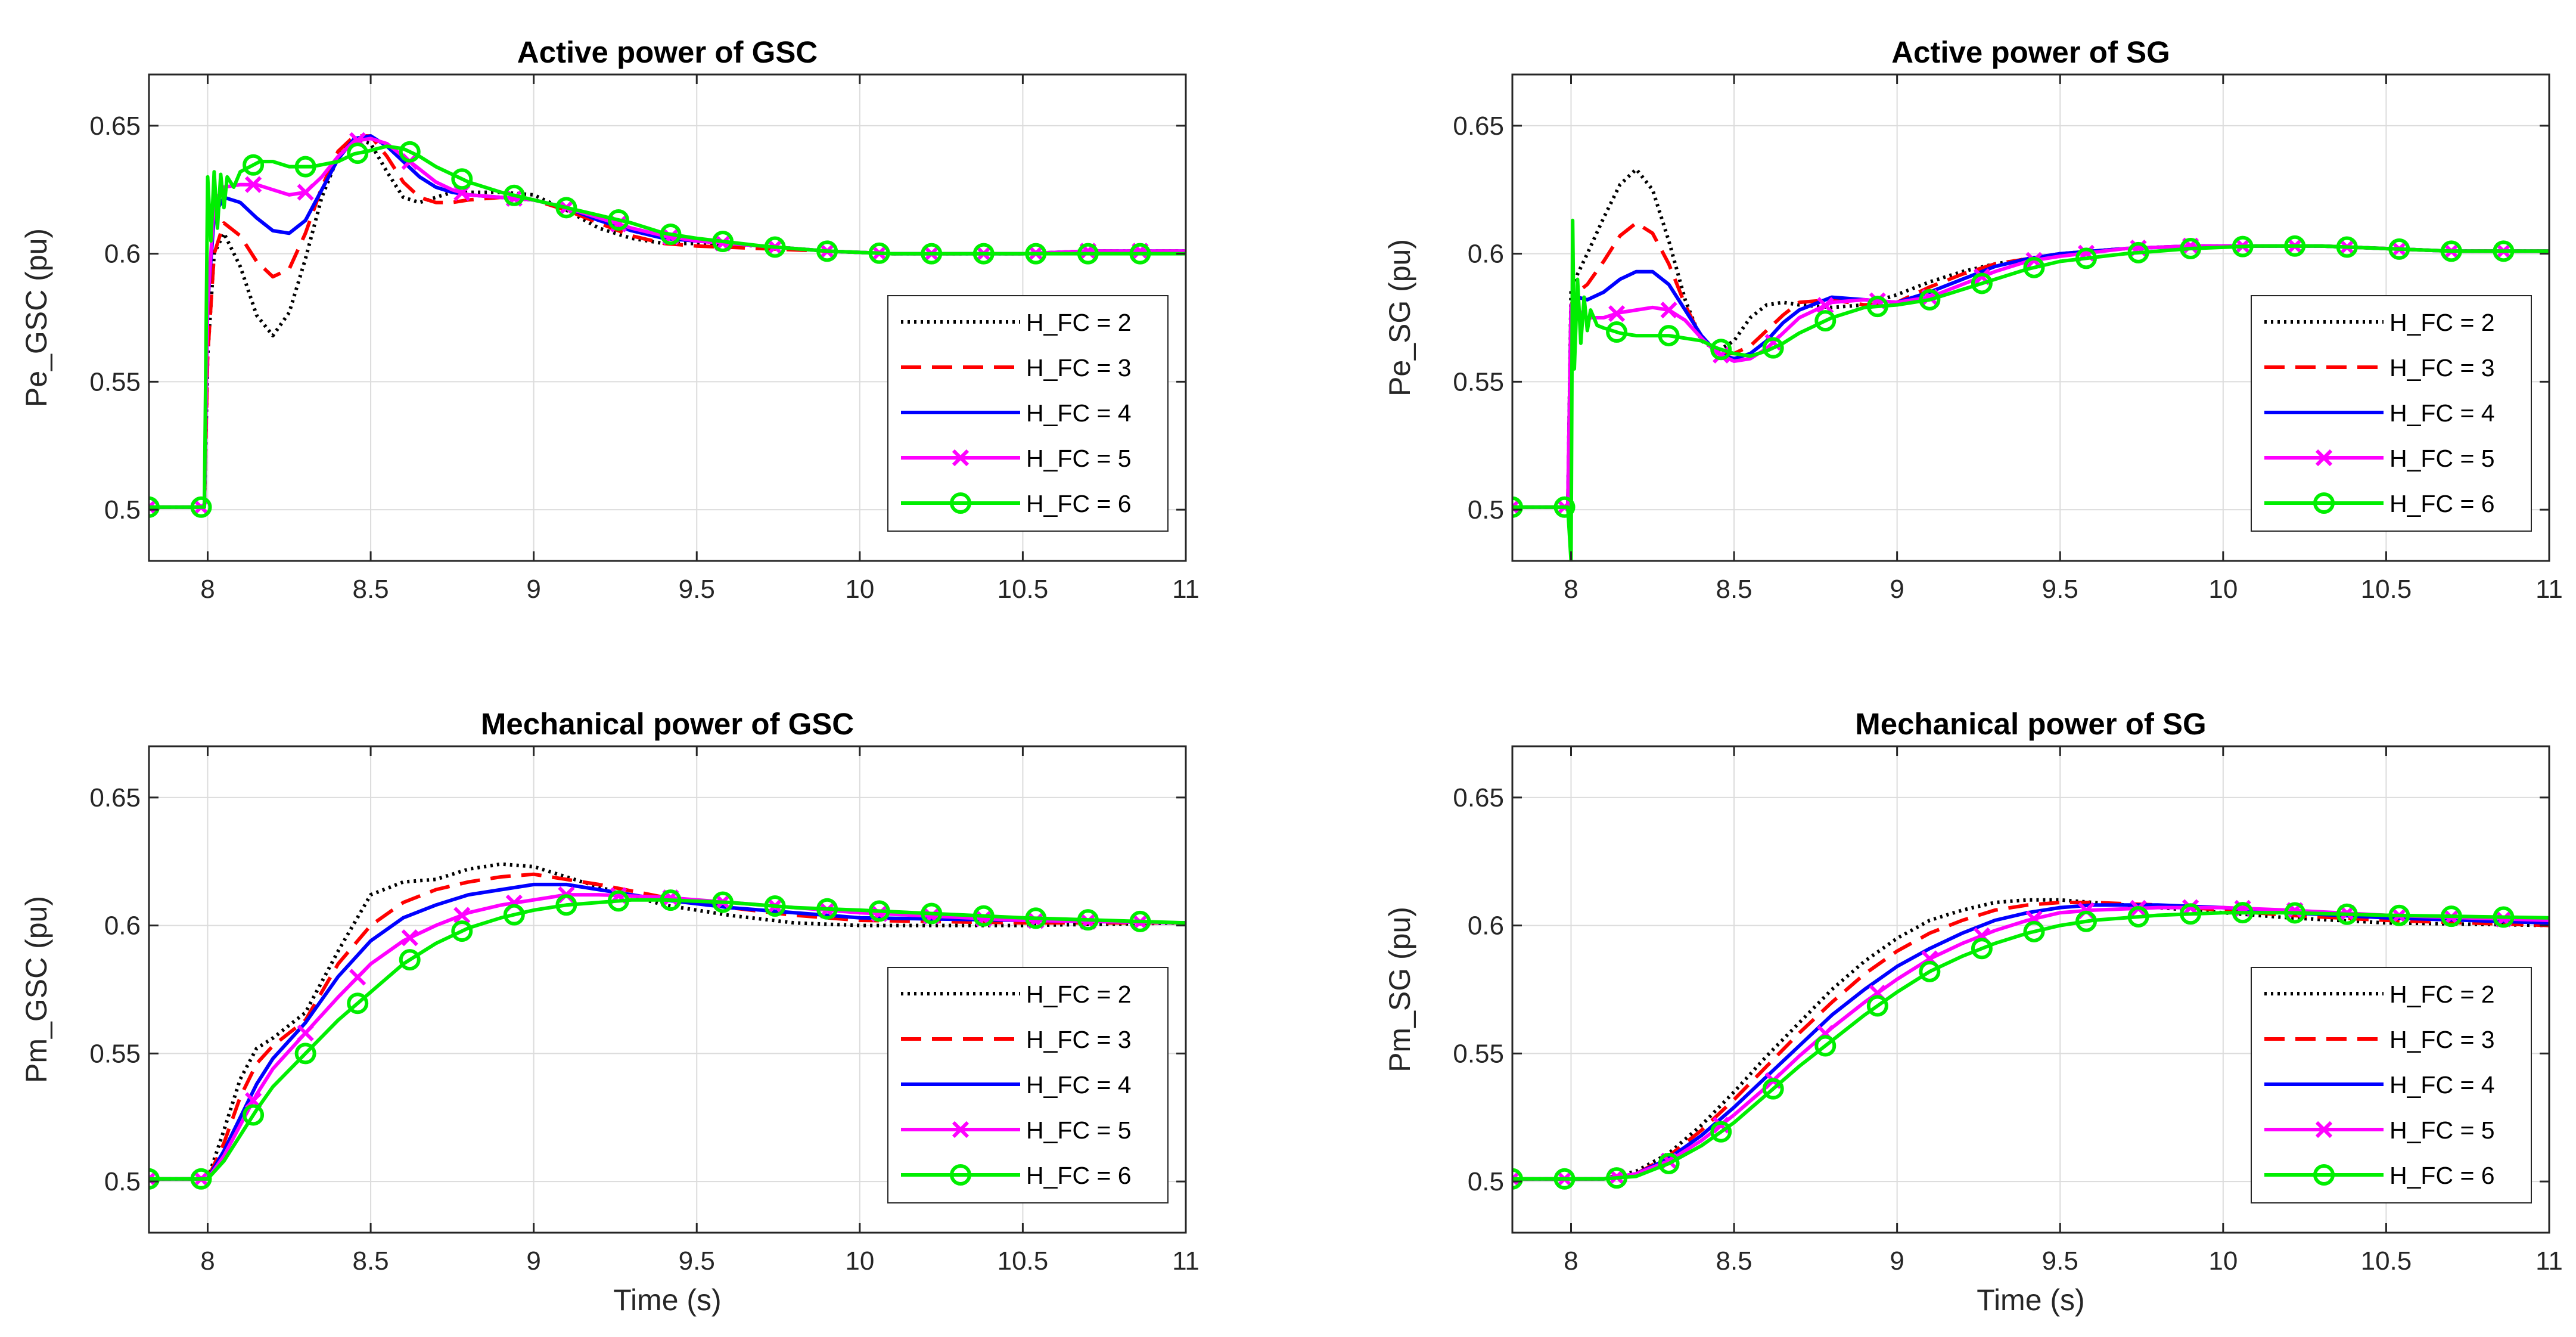 This screenshot has width=2576, height=1337. What do you see at coordinates (2442, 413) in the screenshot?
I see `legend-label-h-fc-4: H_FC = 4` at bounding box center [2442, 413].